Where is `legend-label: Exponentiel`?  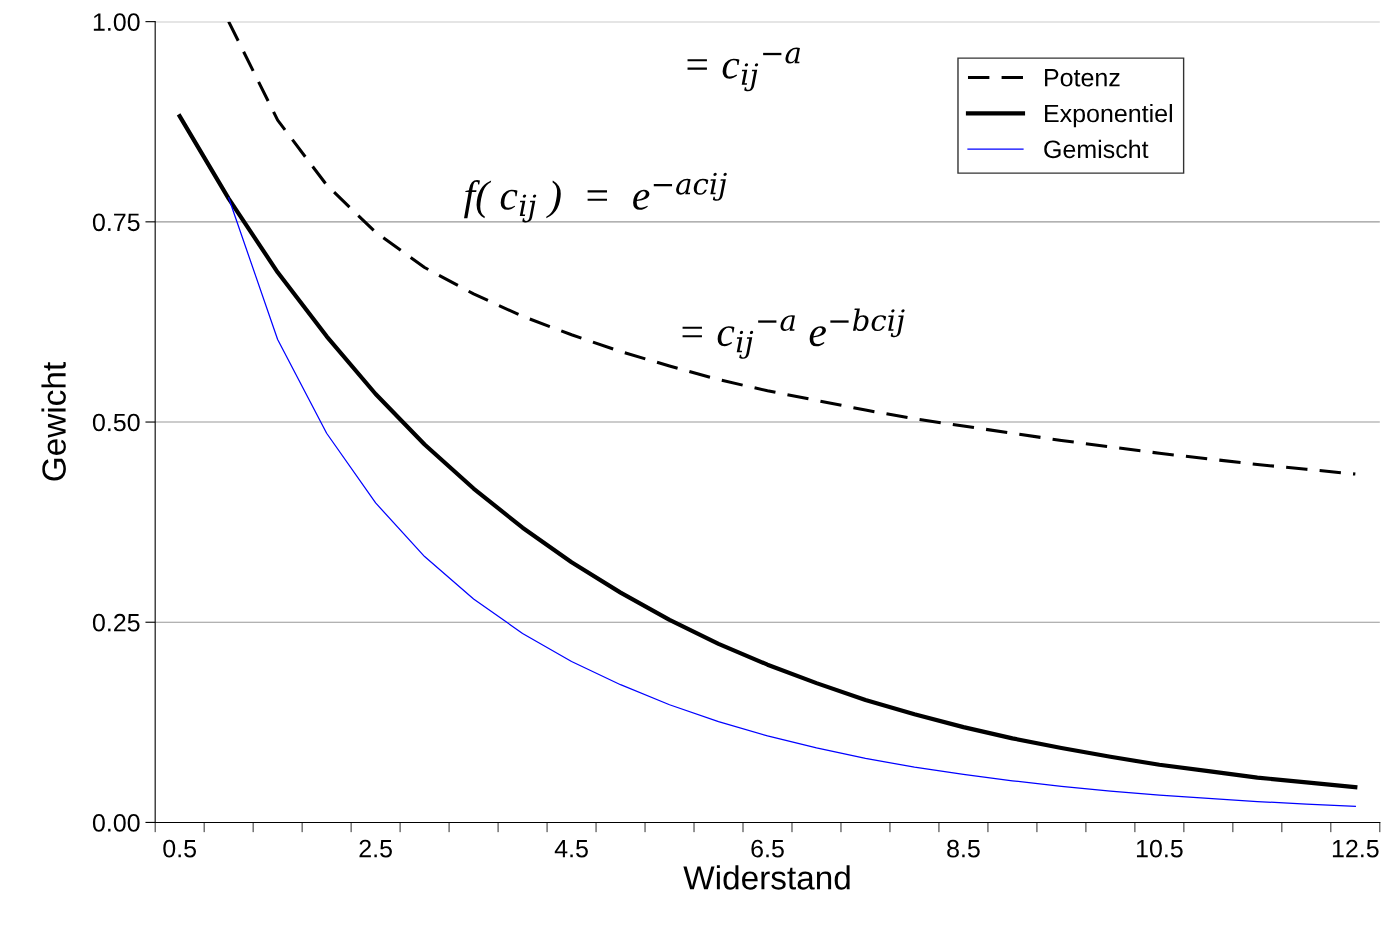
legend-label: Exponentiel is located at coordinates (1108, 115).